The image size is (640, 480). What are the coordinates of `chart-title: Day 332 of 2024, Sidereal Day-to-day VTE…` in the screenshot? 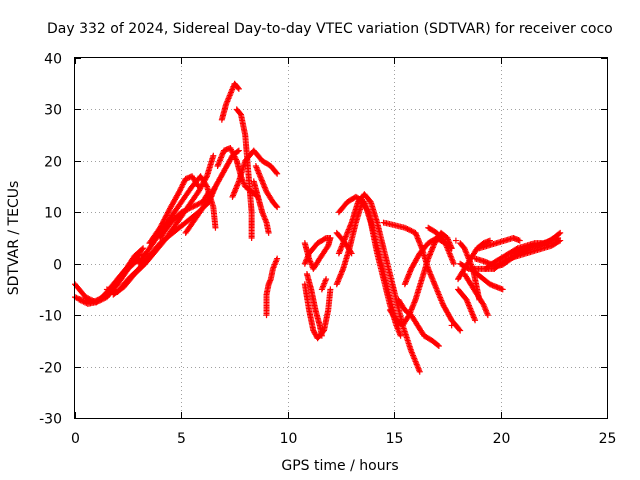 It's located at (330, 29).